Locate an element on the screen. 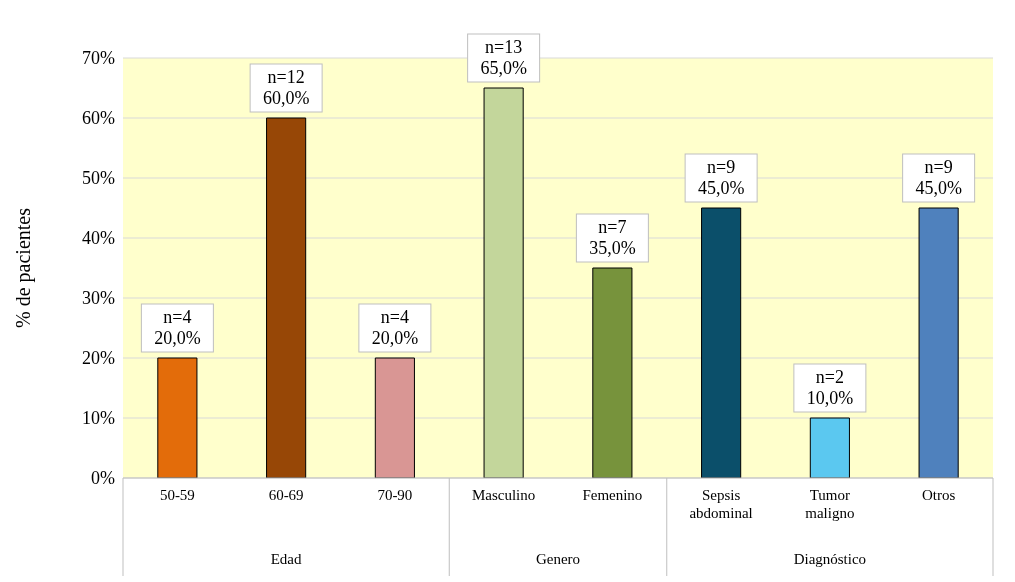 The height and width of the screenshot is (582, 1015). x-tick-label: Tumor maligno is located at coordinates (830, 504).